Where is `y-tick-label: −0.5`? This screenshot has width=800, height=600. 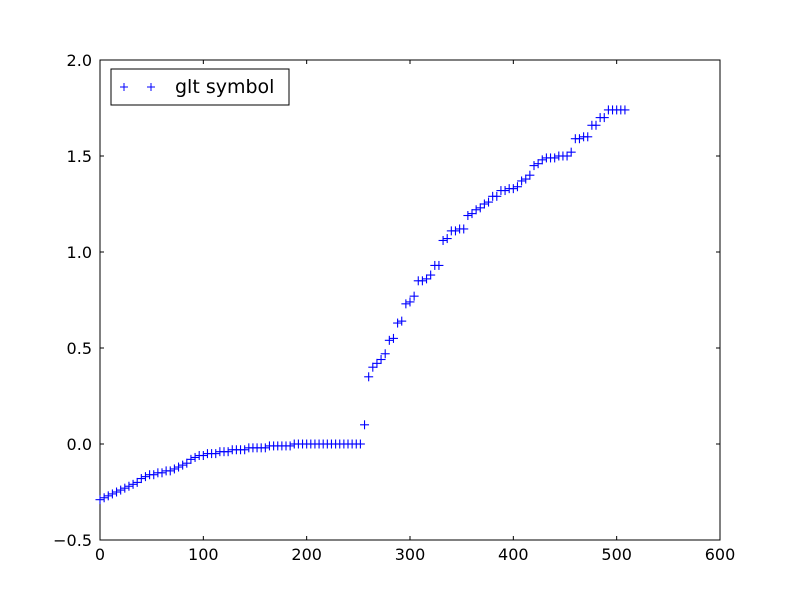 y-tick-label: −0.5 is located at coordinates (72, 540).